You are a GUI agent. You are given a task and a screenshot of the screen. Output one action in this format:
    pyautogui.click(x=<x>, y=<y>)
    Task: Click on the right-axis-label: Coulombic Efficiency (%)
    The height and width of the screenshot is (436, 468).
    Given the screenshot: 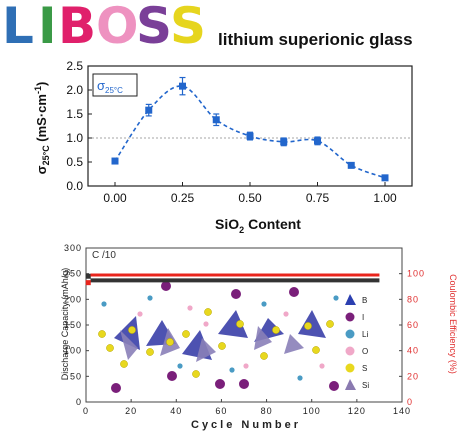 What is the action you would take?
    pyautogui.click(x=453, y=324)
    